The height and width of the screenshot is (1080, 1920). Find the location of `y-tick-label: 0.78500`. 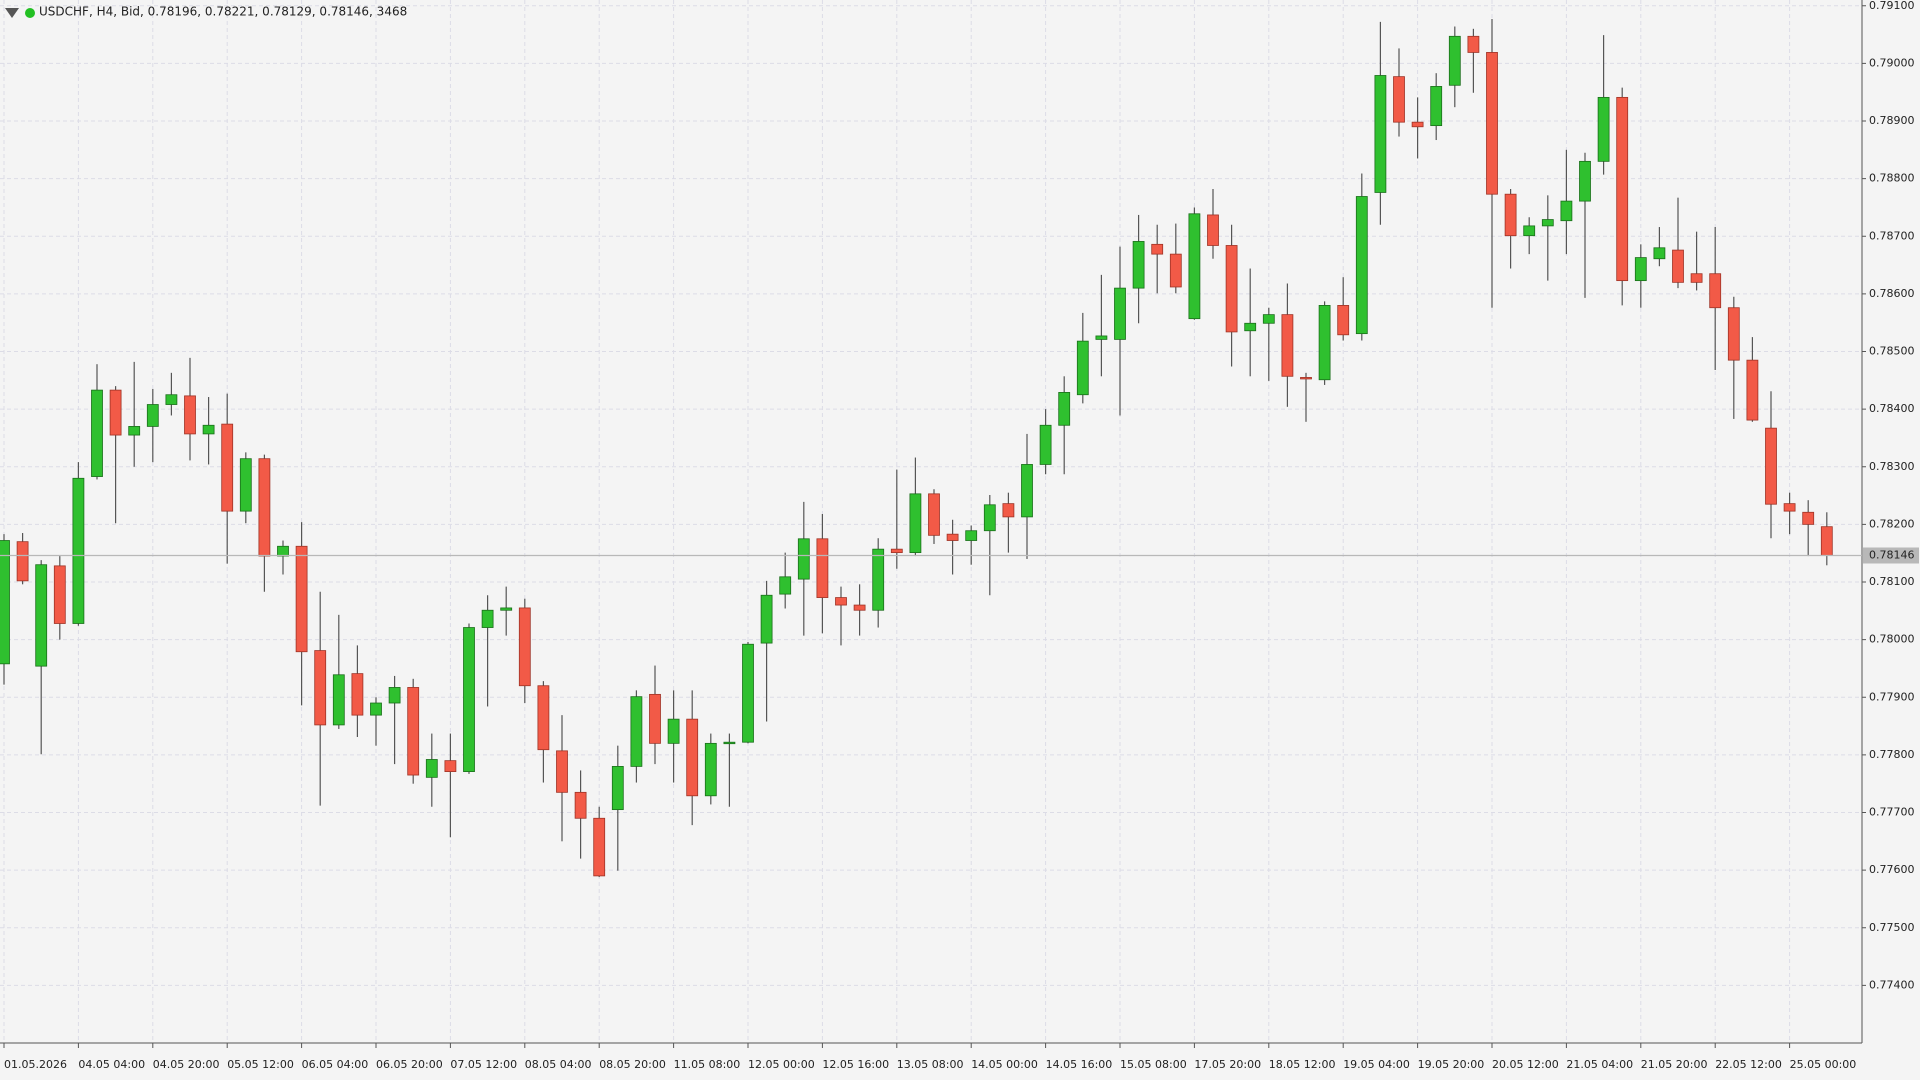

y-tick-label: 0.78500 is located at coordinates (1892, 351).